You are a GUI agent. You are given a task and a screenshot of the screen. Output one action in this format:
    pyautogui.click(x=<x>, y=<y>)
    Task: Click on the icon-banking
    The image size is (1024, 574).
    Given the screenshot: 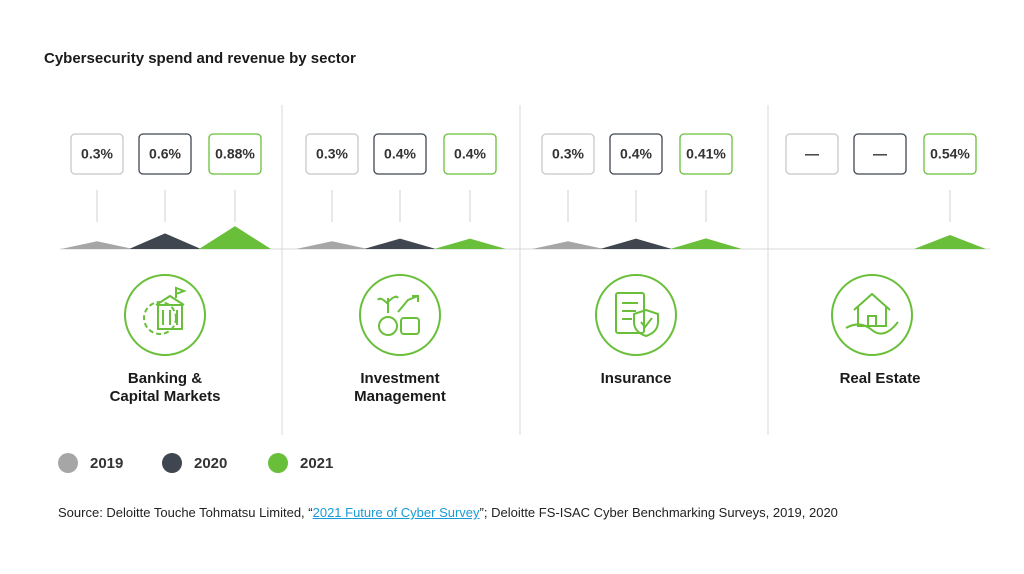 What is the action you would take?
    pyautogui.click(x=165, y=315)
    